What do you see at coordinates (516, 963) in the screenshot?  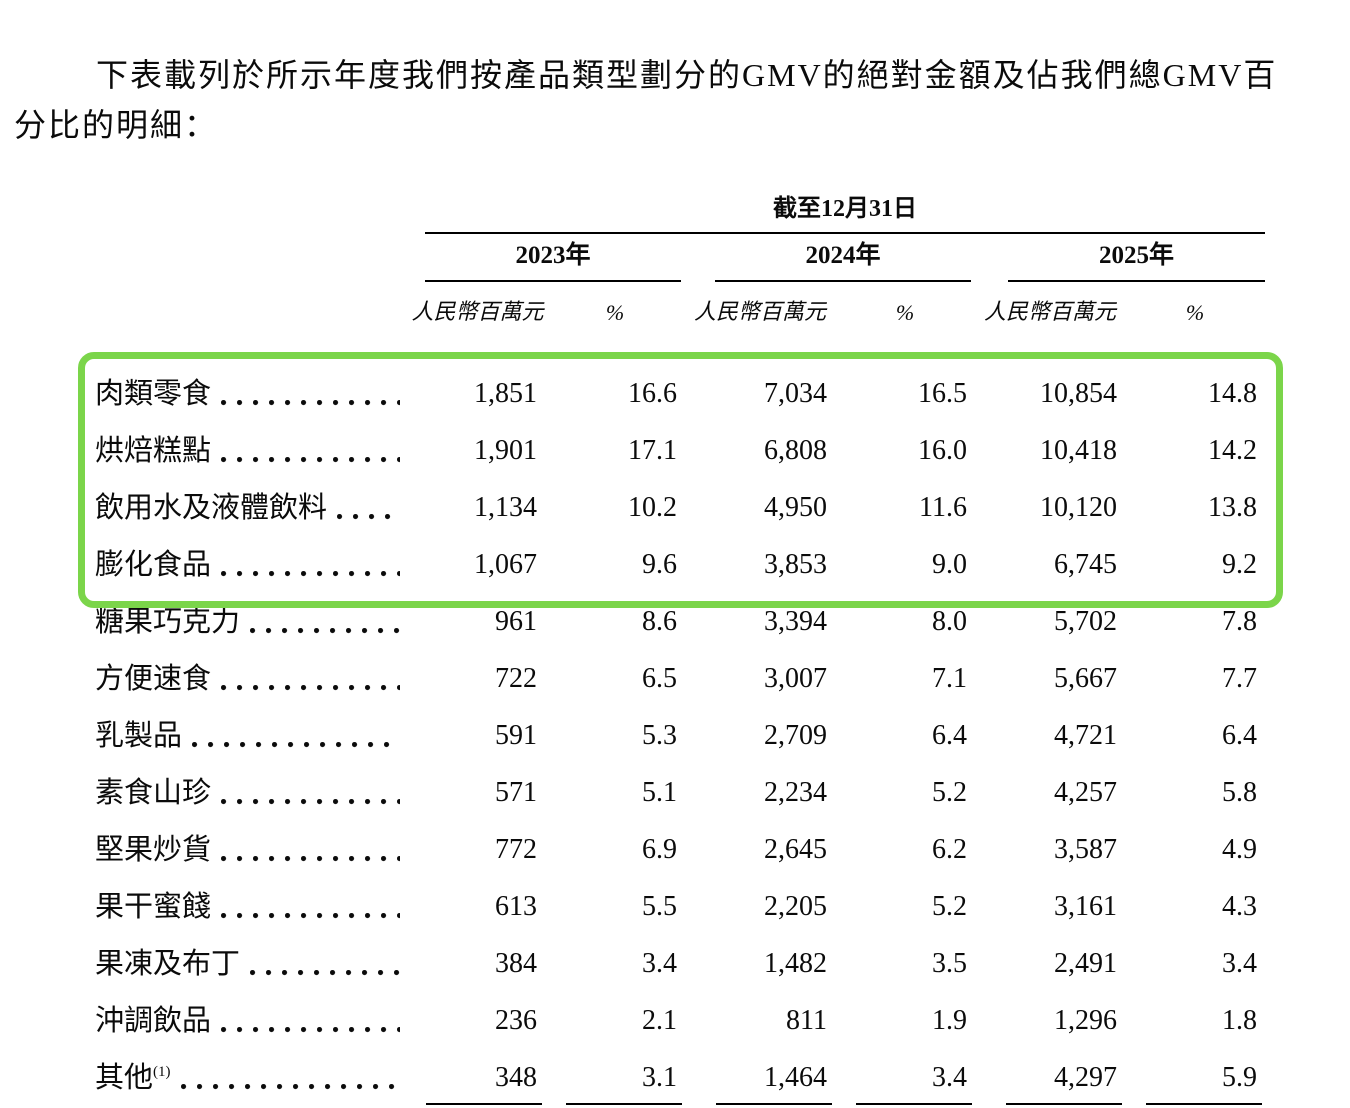 I see `amount-2023: 384` at bounding box center [516, 963].